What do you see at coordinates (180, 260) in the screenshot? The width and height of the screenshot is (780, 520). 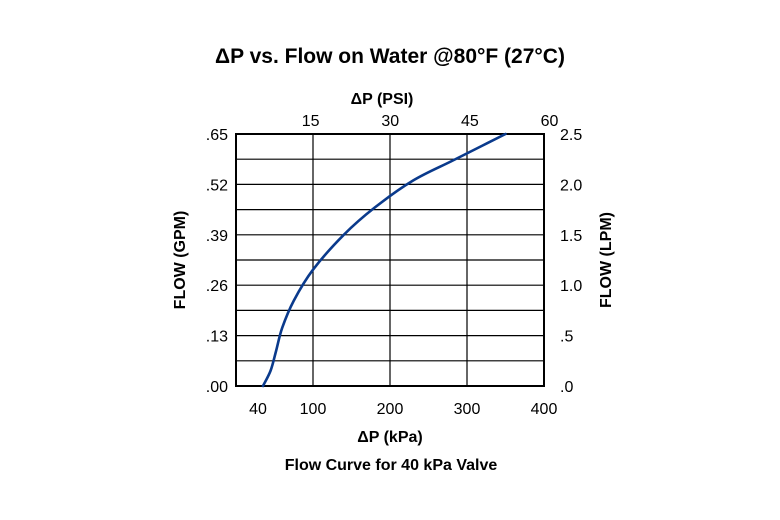 I see `left-axis-label: FLOW (GPM)` at bounding box center [180, 260].